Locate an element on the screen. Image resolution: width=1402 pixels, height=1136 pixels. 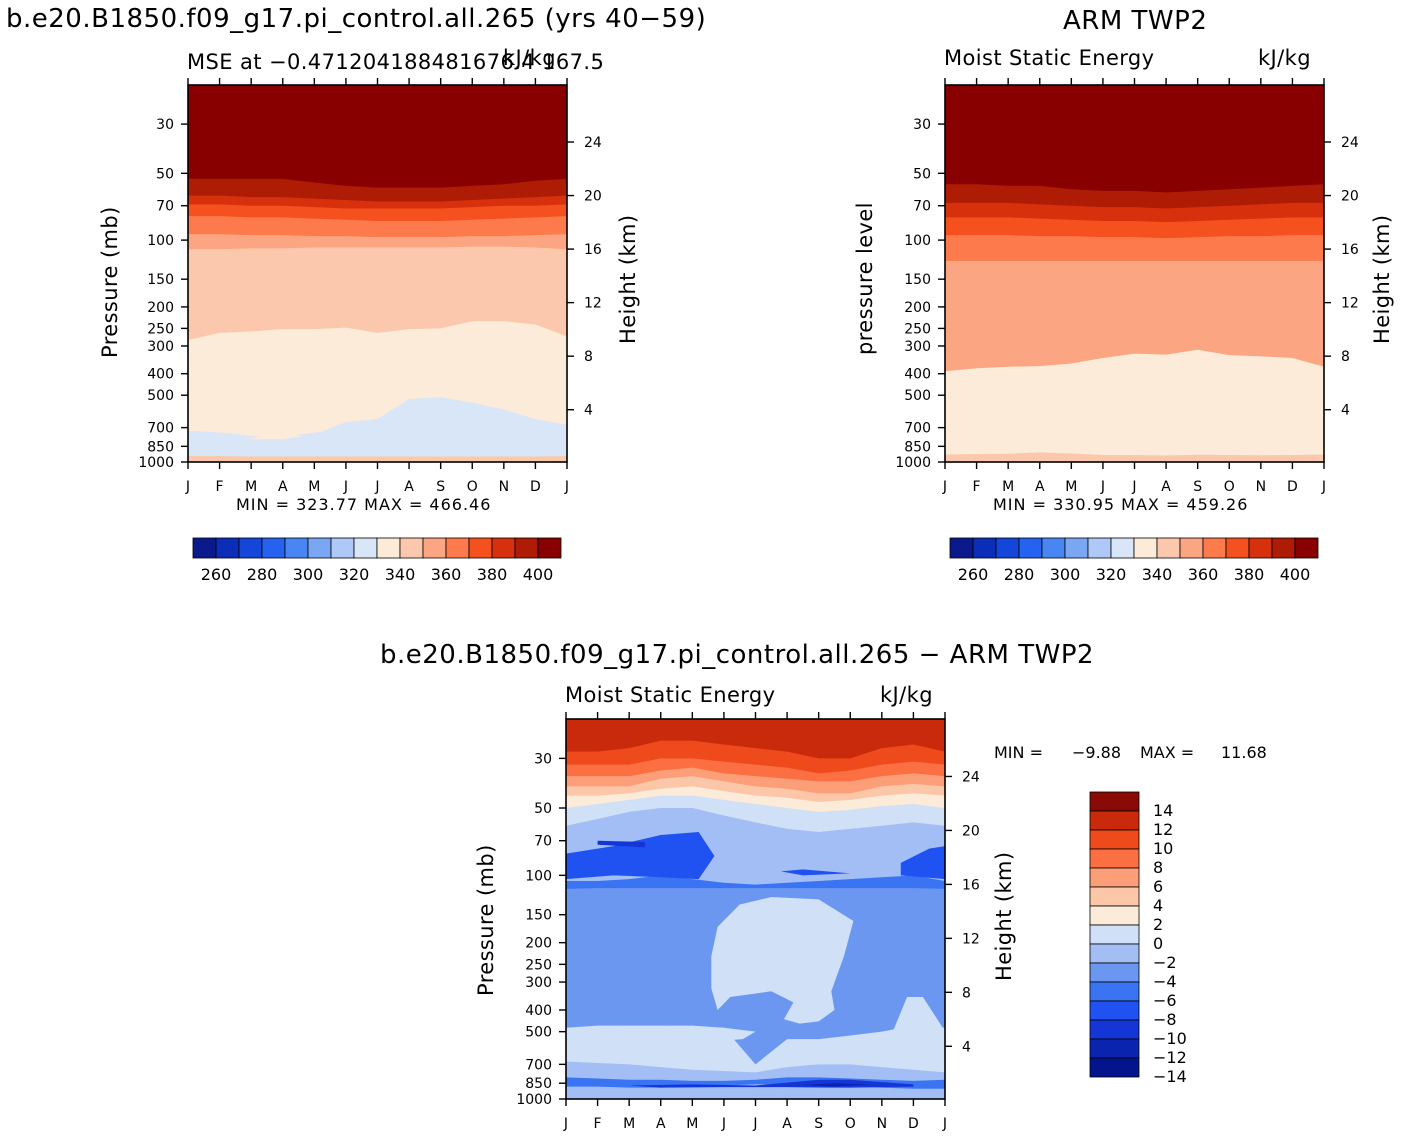
month-tick-label: F is located at coordinates (220, 487).